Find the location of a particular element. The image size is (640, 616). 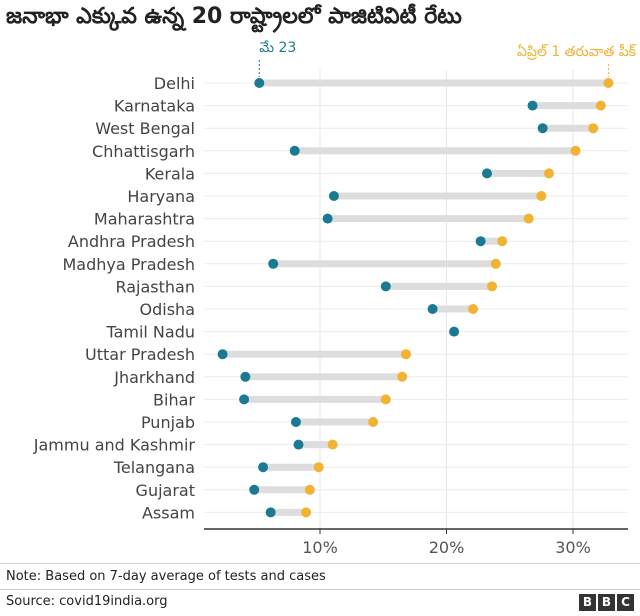

category-label: Haryana is located at coordinates (161, 196).